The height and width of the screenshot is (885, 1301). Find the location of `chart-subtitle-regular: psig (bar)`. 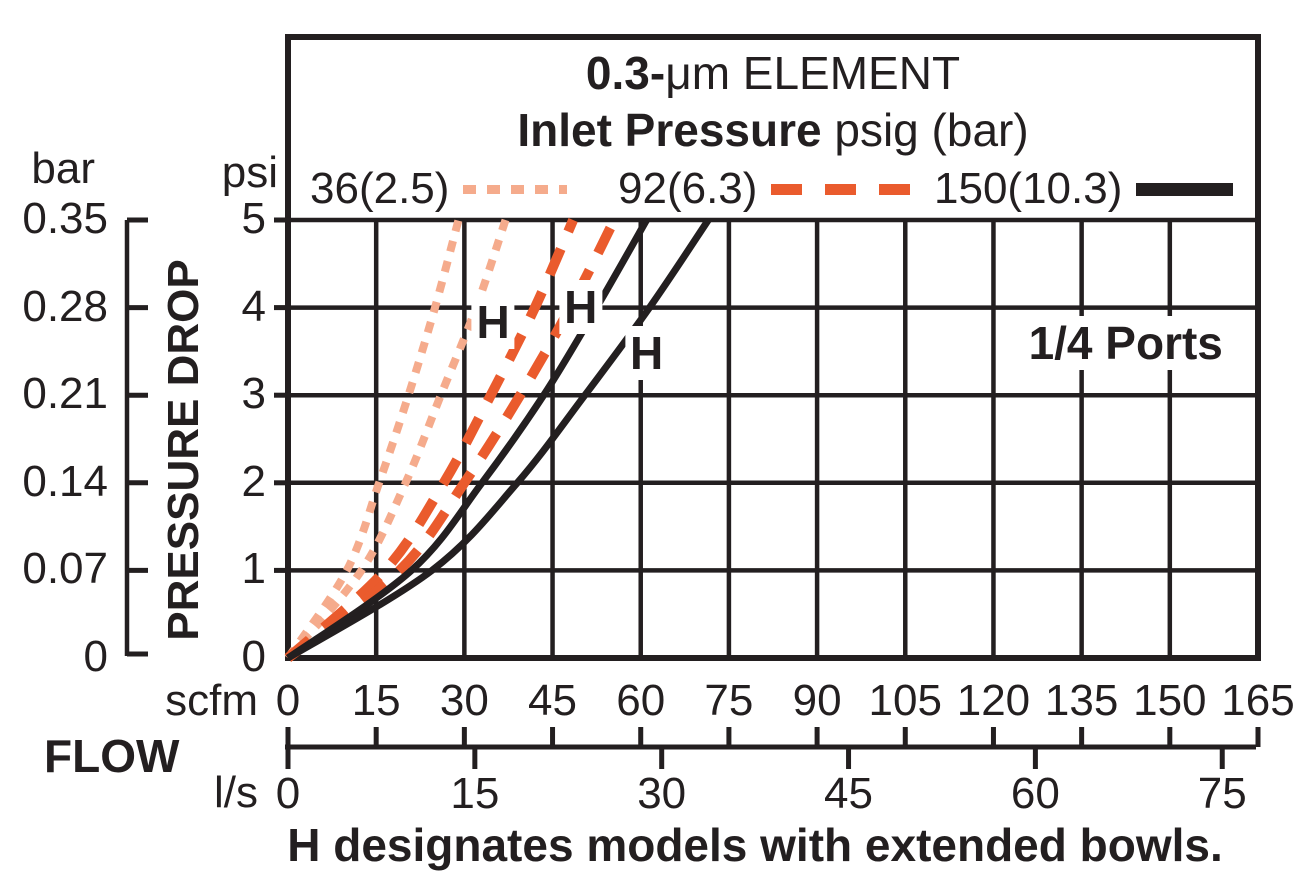

chart-subtitle-regular: psig (bar) is located at coordinates (925, 130).